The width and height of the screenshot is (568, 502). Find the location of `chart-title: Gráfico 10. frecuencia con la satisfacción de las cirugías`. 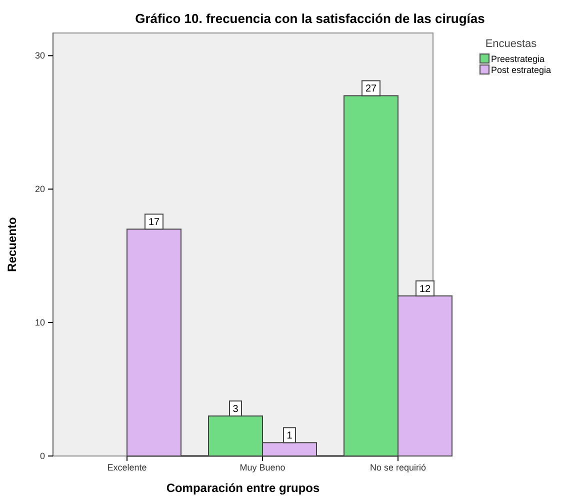

chart-title: Gráfico 10. frecuencia con la satisfacción de las cirugías is located at coordinates (310, 18).